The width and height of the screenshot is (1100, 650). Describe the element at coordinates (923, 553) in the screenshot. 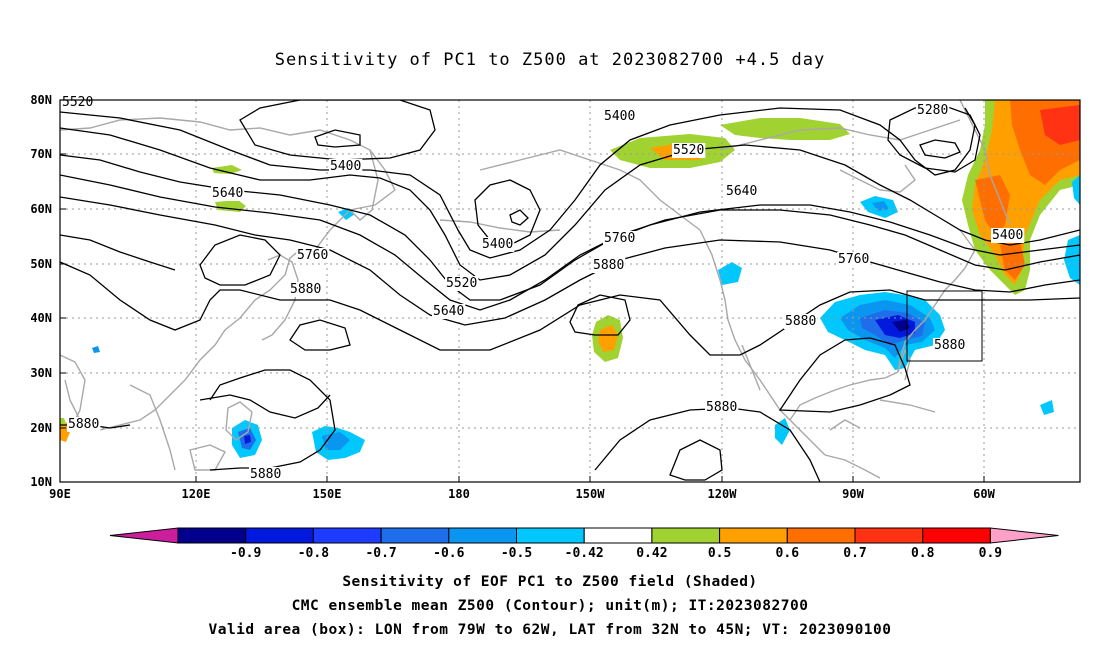

I see `colorbar-tick-label: 0.8` at that location.